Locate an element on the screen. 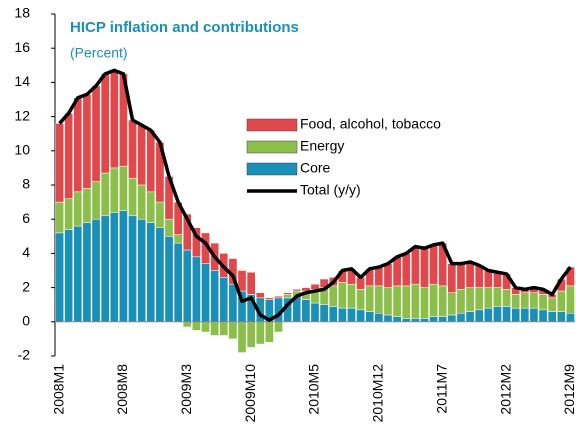 The width and height of the screenshot is (576, 443). y-tick-label: 8 is located at coordinates (26, 184).